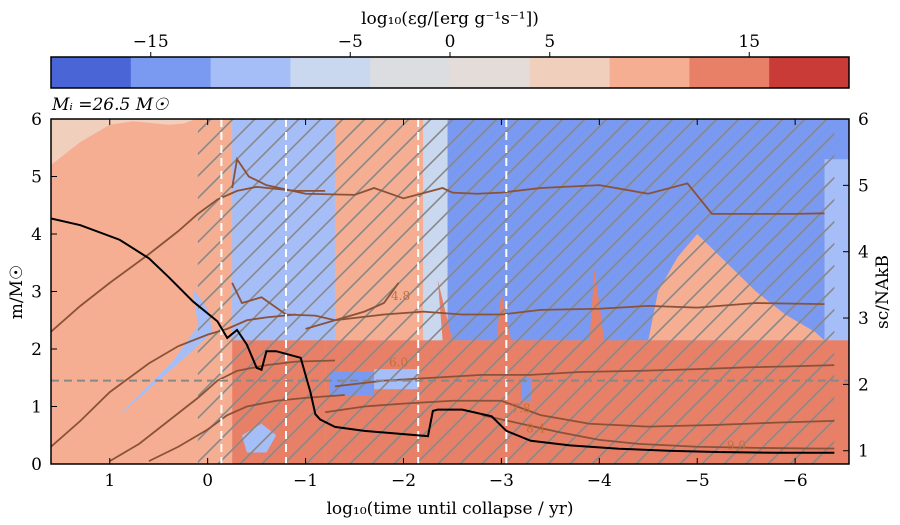 This screenshot has width=900, height=525. I want to click on y2-axis: 1 2 3 4 5 6, so click(856, 286).